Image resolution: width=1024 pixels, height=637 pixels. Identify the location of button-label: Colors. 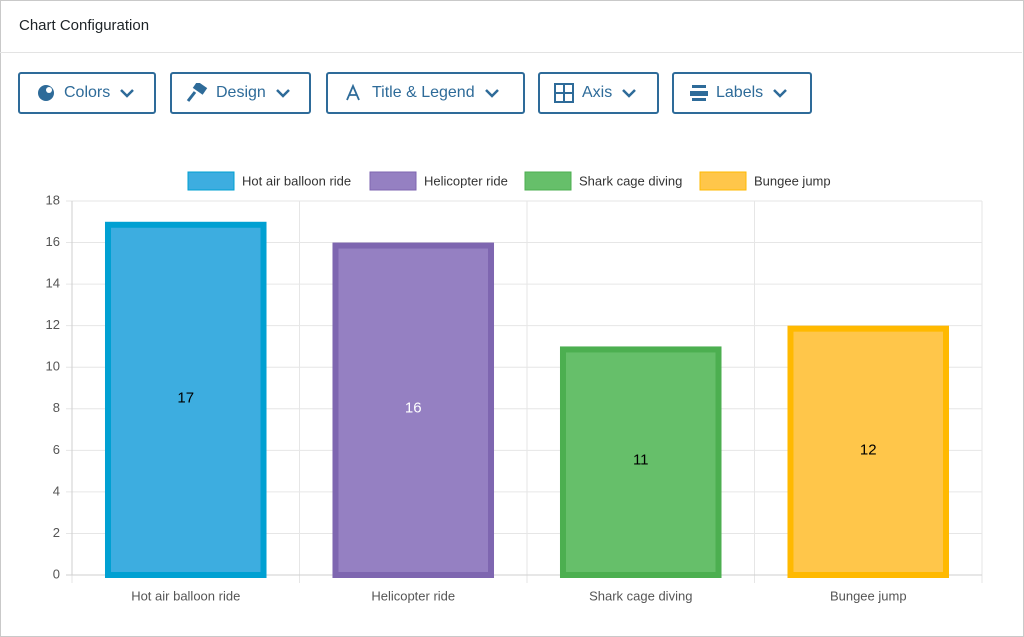
(87, 92).